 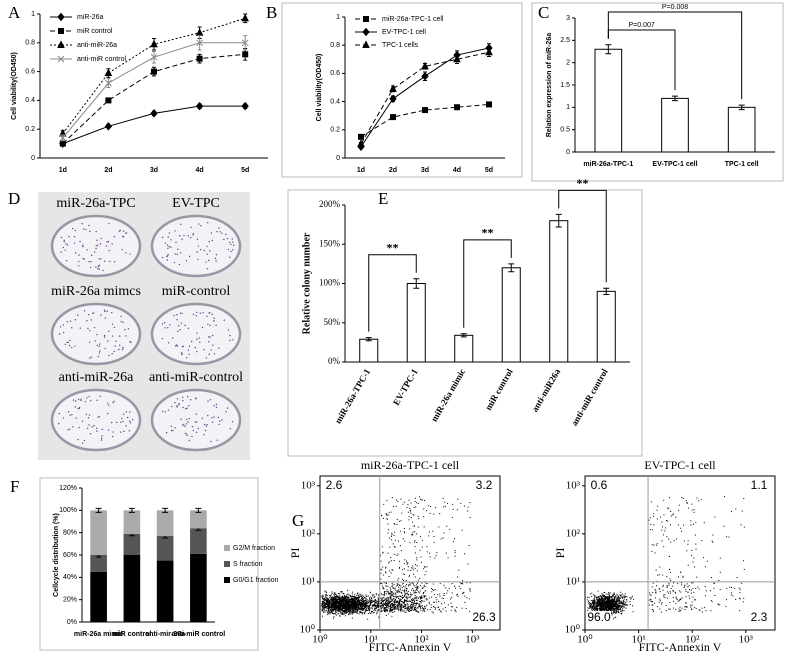 What do you see at coordinates (335, 101) in the screenshot?
I see `y-tick-label: 0.4` at bounding box center [335, 101].